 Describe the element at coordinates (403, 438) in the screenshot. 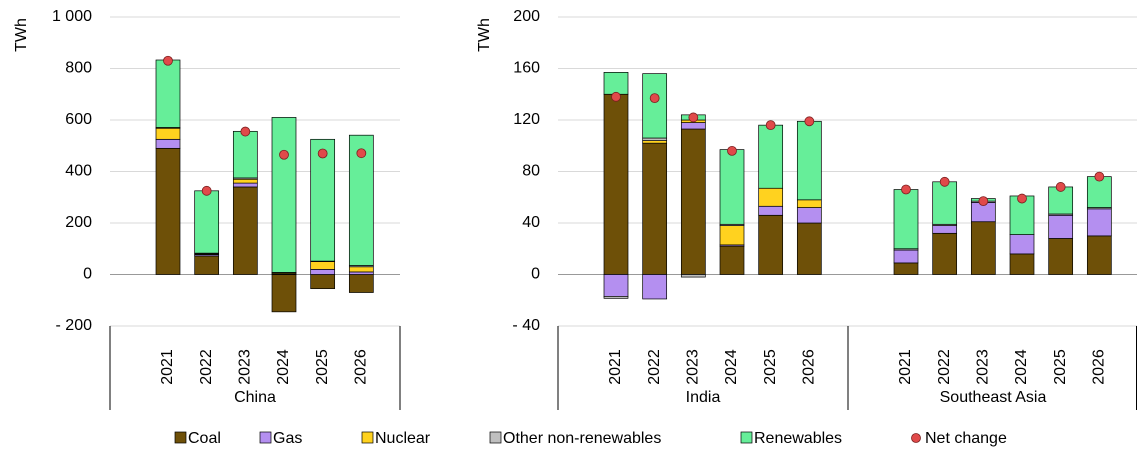

I see `legend-label: Nuclear` at that location.